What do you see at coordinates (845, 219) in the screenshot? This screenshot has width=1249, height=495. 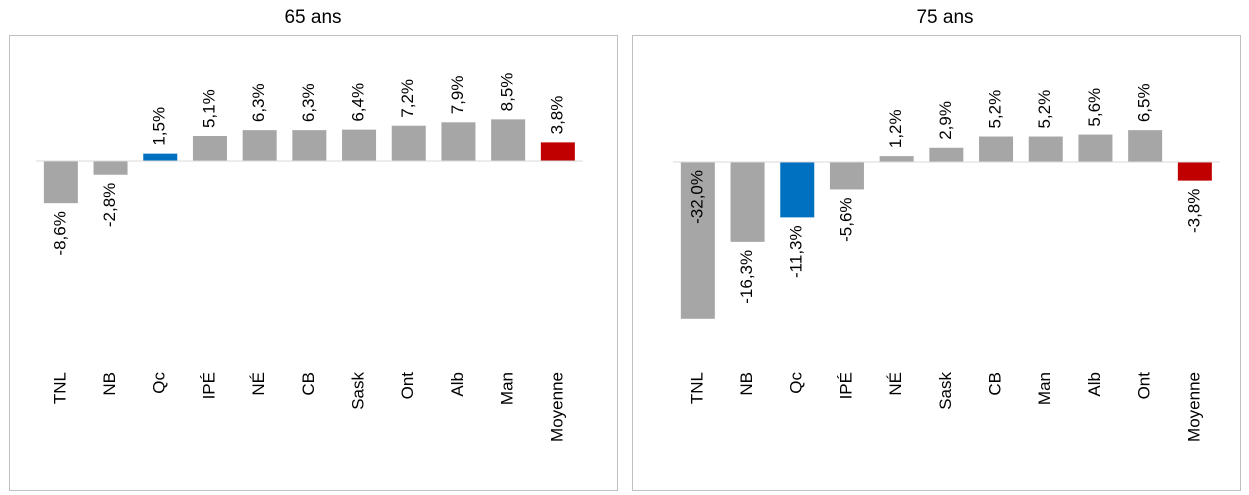 I see `data-label: -5,6%` at bounding box center [845, 219].